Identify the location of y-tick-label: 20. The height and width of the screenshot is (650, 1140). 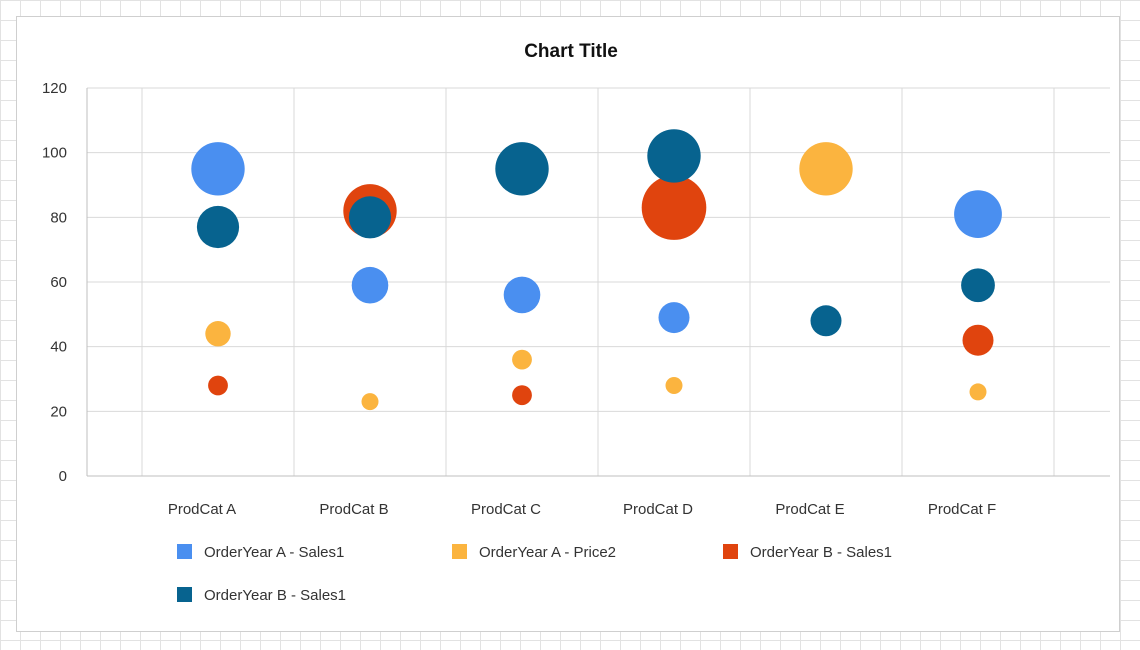
(58, 411).